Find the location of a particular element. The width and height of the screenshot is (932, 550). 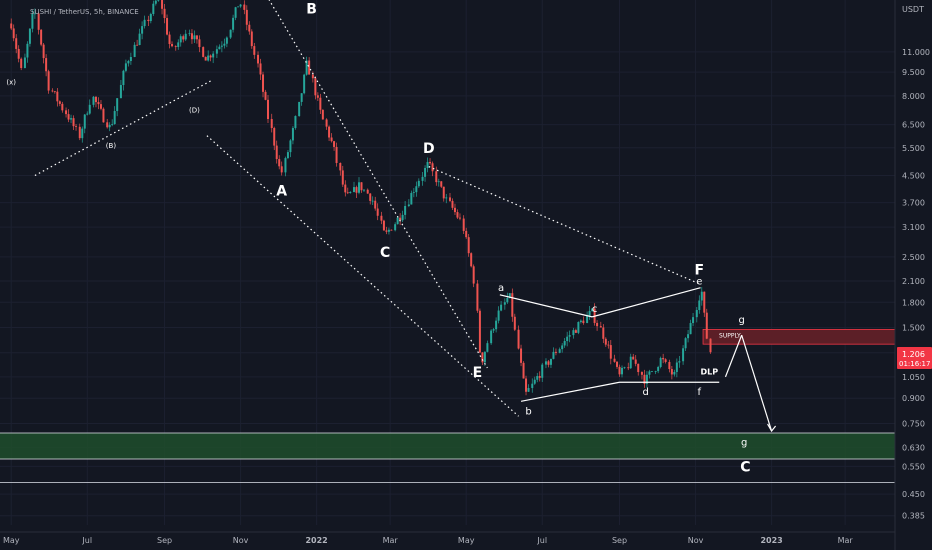

wave-label-dlp: DLP is located at coordinates (709, 371).